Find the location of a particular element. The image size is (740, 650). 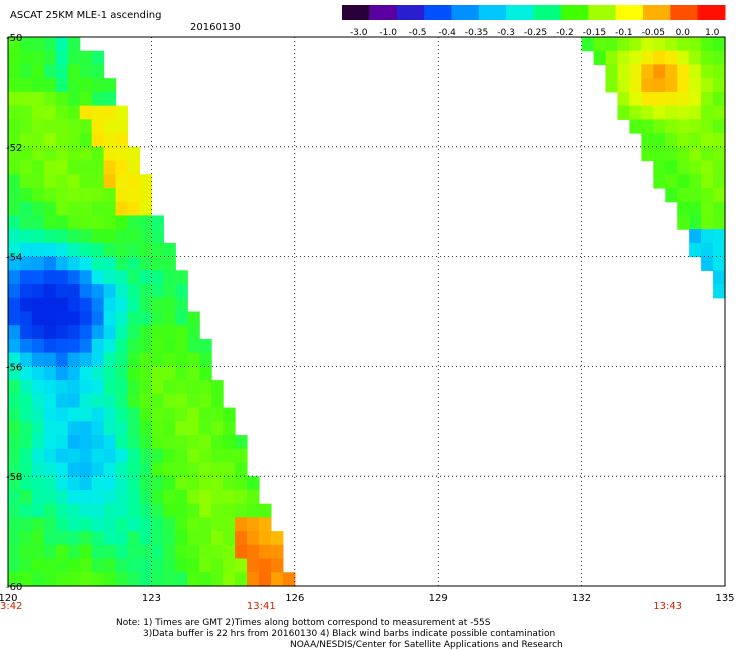

y-tick-label: -60 is located at coordinates (14, 587).